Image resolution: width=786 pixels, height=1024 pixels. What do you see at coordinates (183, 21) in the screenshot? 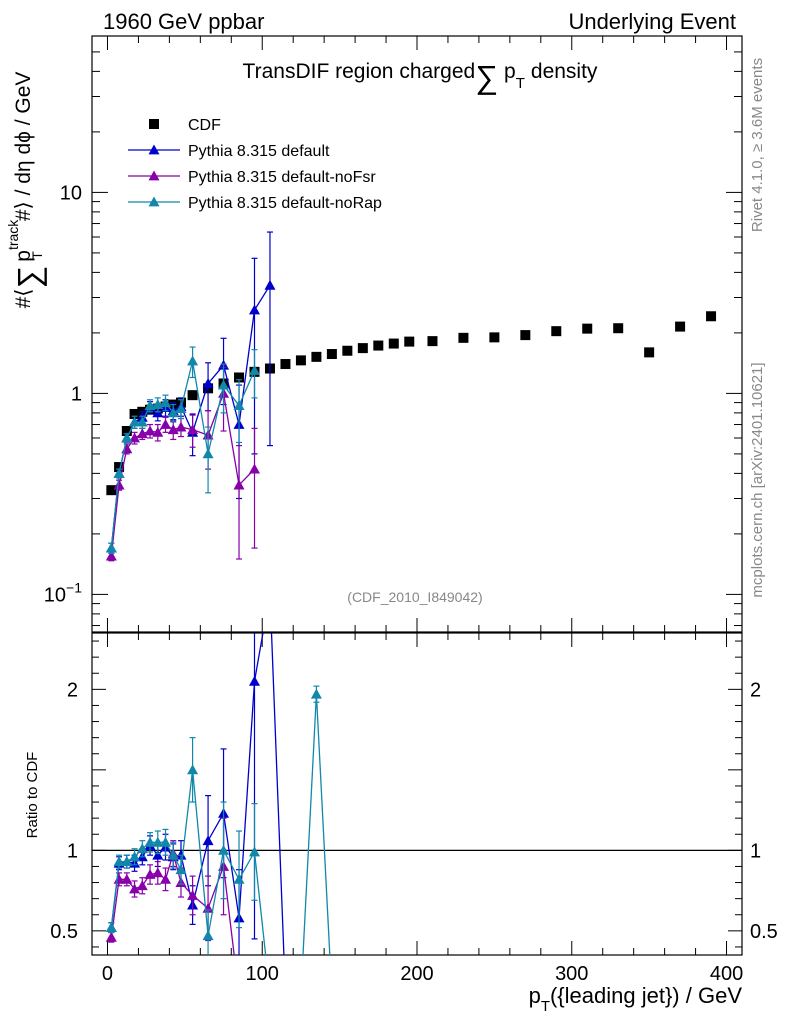
I see `header-left: 1960 GeV ppbar` at bounding box center [183, 21].